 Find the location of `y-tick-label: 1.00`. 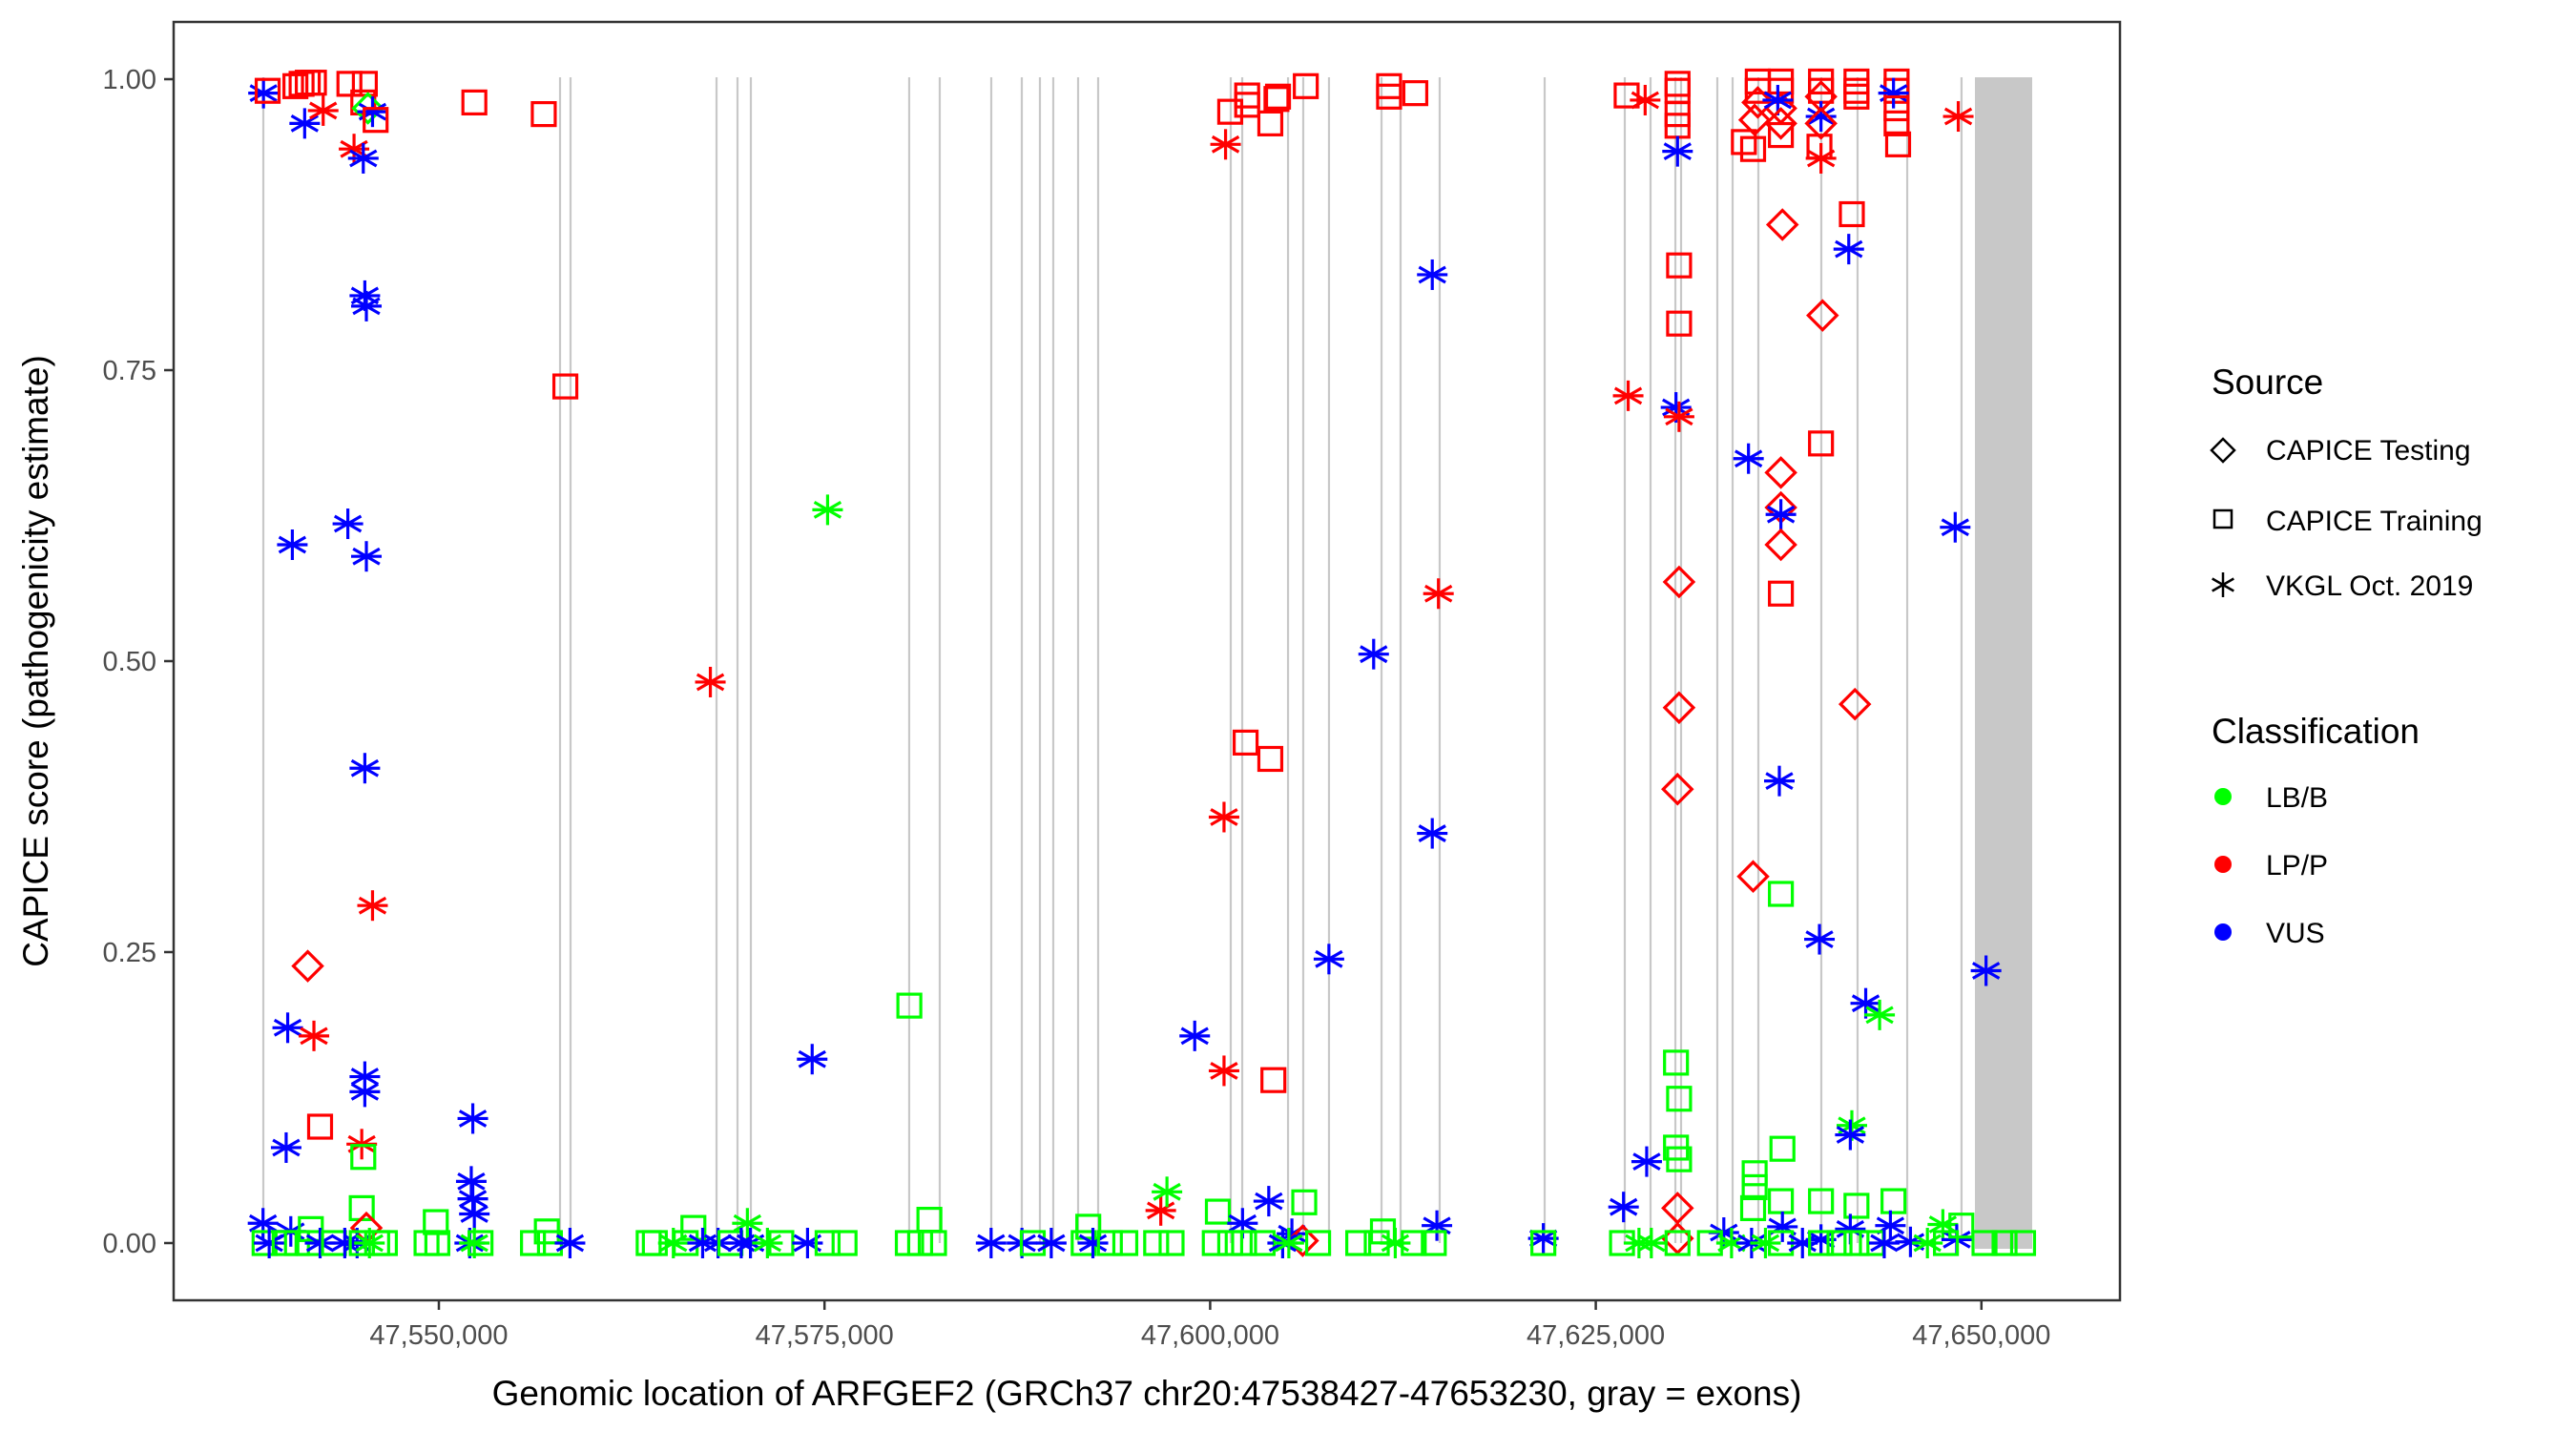

y-tick-label: 1.00 is located at coordinates (129, 80).